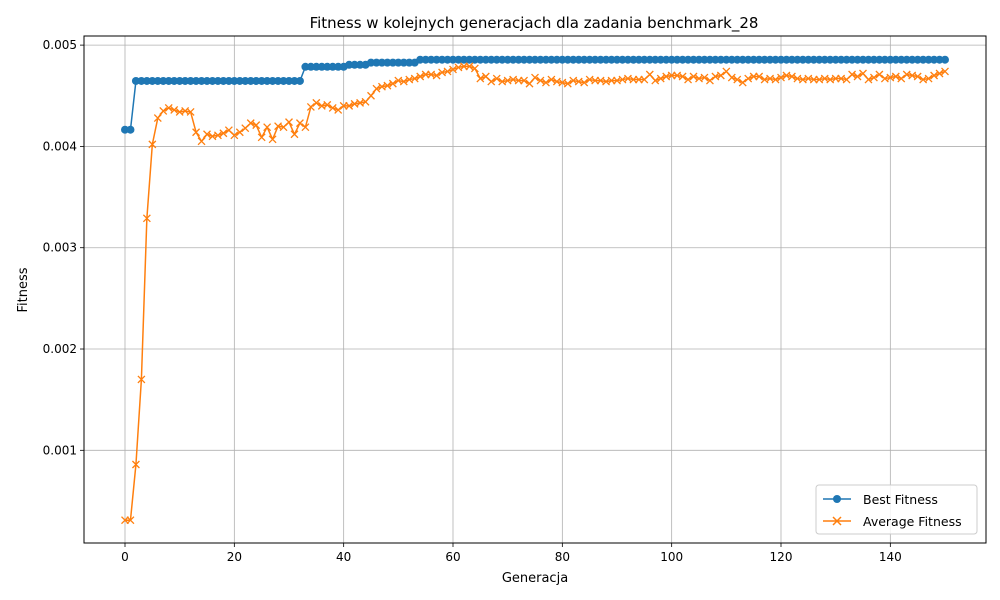  What do you see at coordinates (343, 557) in the screenshot?
I see `x-tick-label: 40` at bounding box center [343, 557].